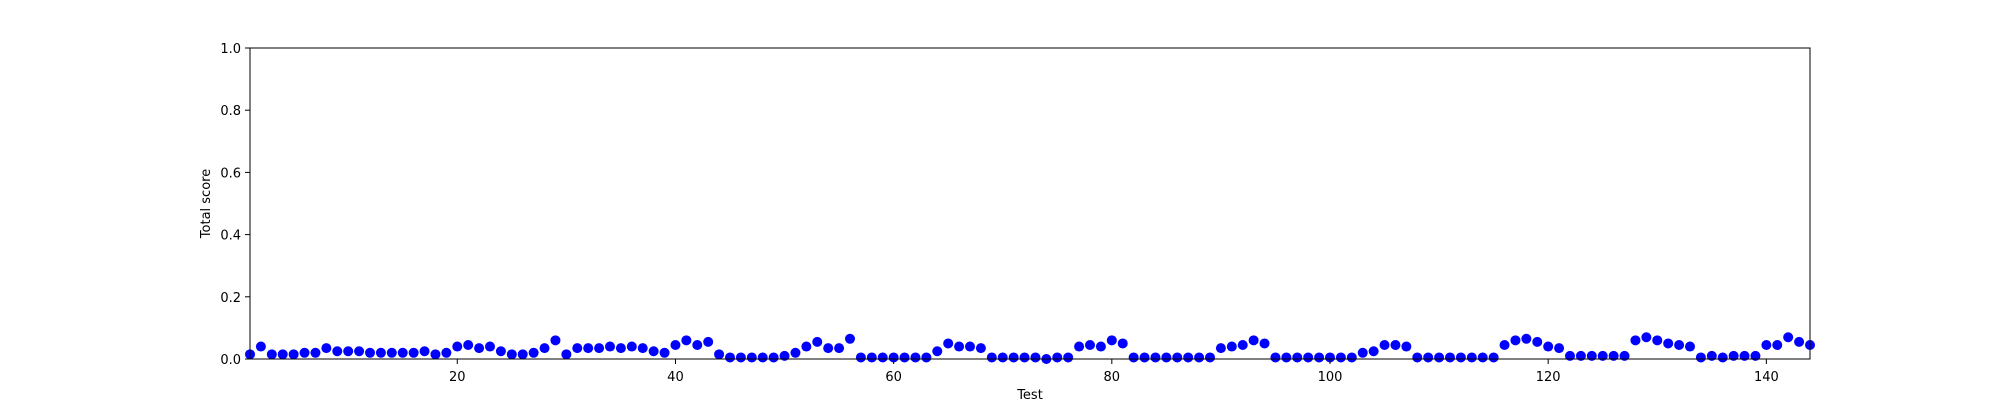 Image resolution: width=2000 pixels, height=404 pixels. What do you see at coordinates (457, 377) in the screenshot?
I see `x-tick-label: 20` at bounding box center [457, 377].